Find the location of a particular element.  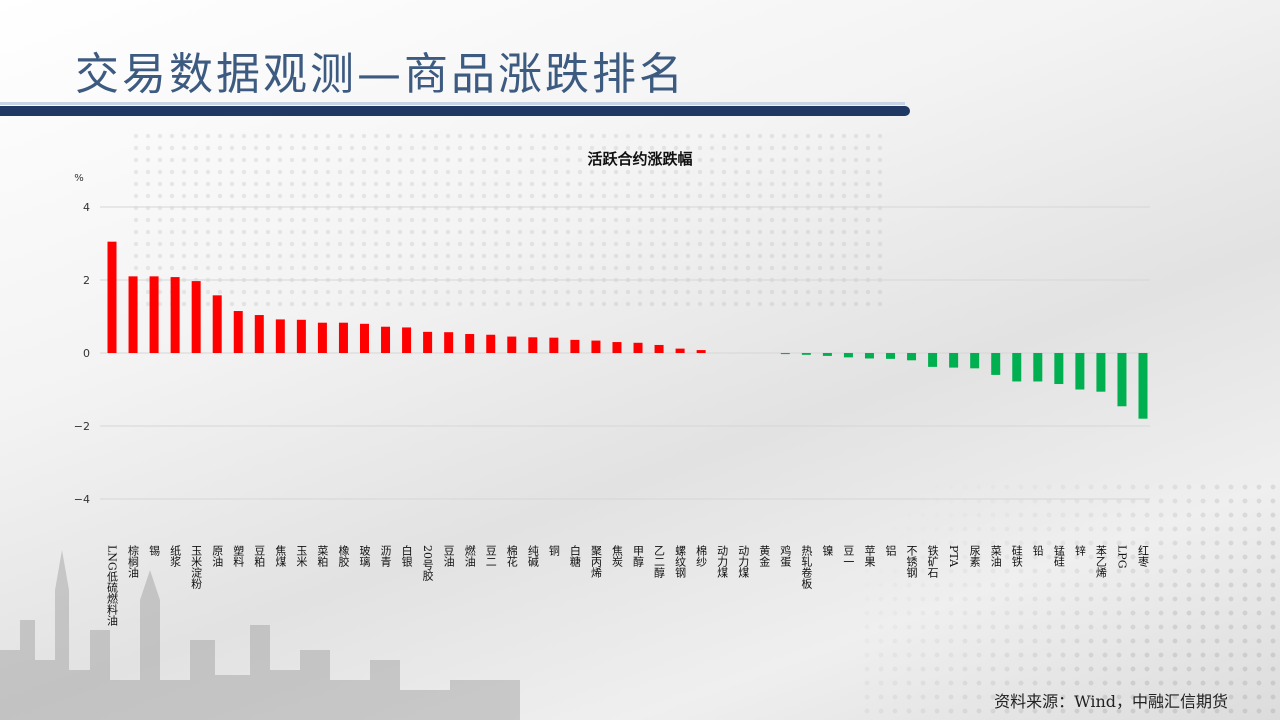

x-category-label: 焦煤 is located at coordinates (280, 556).